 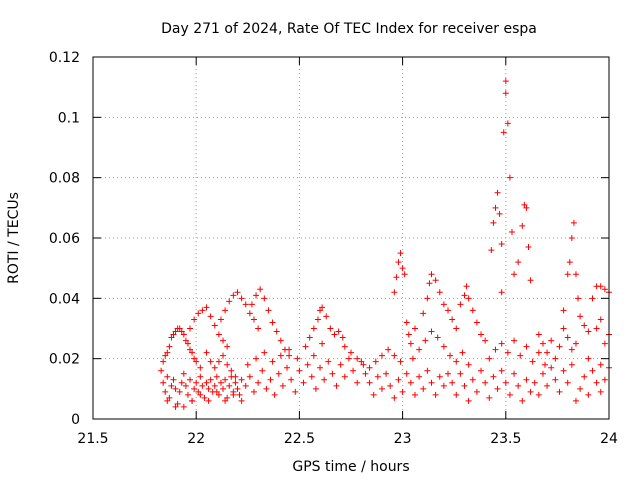 I want to click on x-tick-labels: 21.5 22 22.5 23 23.5 24, so click(x=347, y=439).